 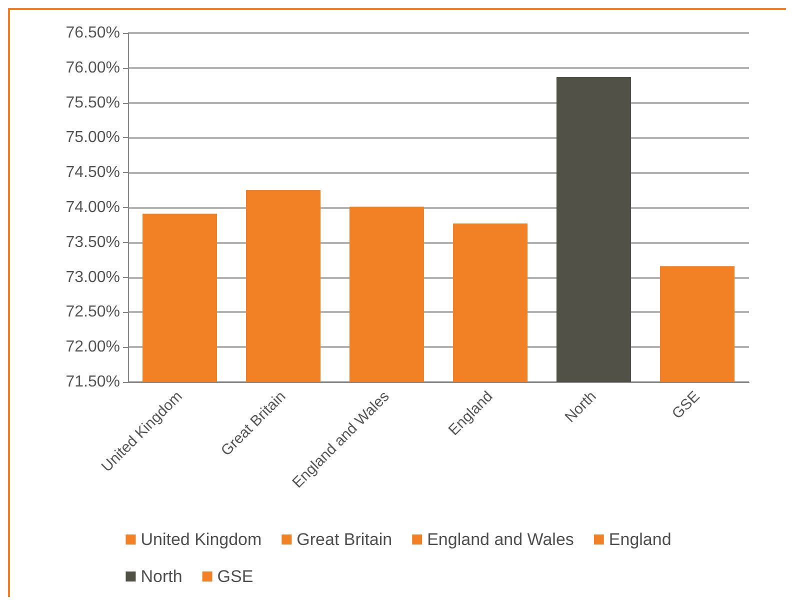 What do you see at coordinates (93, 347) in the screenshot?
I see `y-tick-label: 72.00%` at bounding box center [93, 347].